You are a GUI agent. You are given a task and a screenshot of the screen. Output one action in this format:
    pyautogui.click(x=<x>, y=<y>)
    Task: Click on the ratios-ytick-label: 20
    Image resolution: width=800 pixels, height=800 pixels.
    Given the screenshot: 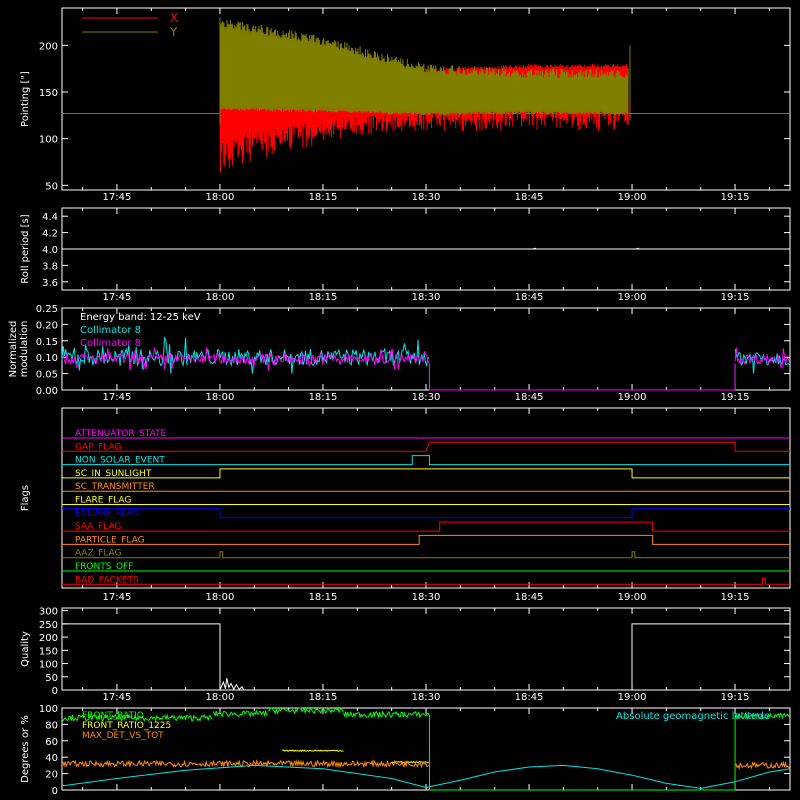 What is the action you would take?
    pyautogui.click(x=51, y=775)
    